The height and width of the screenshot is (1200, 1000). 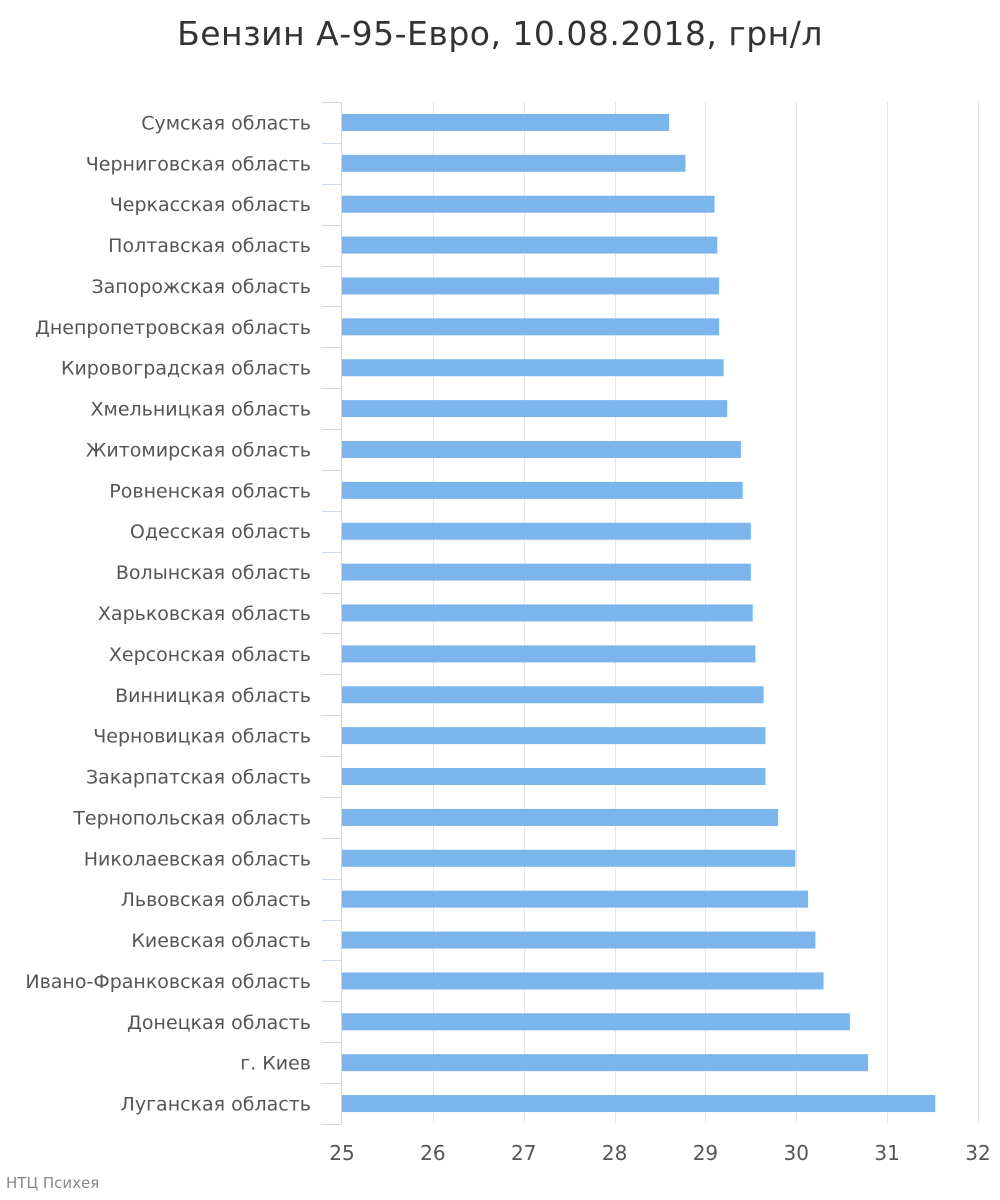 What do you see at coordinates (523, 1153) in the screenshot?
I see `x-tick-label: 27` at bounding box center [523, 1153].